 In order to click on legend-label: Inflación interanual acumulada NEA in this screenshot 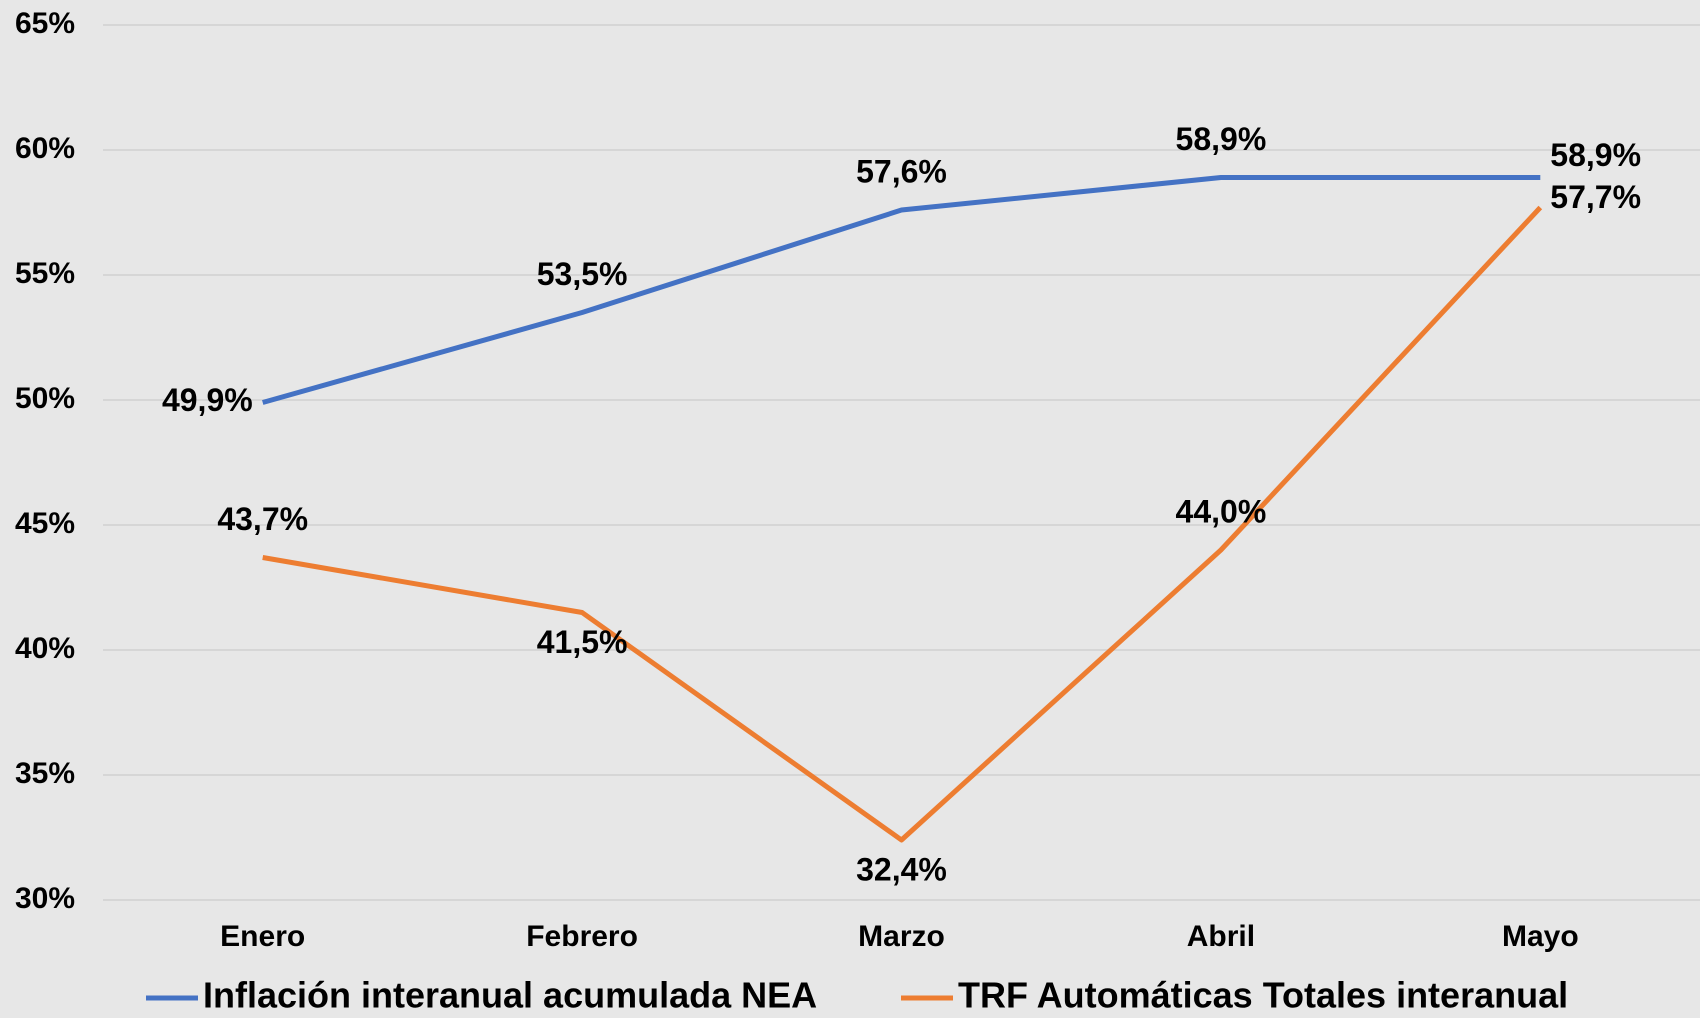, I will do `click(510, 995)`.